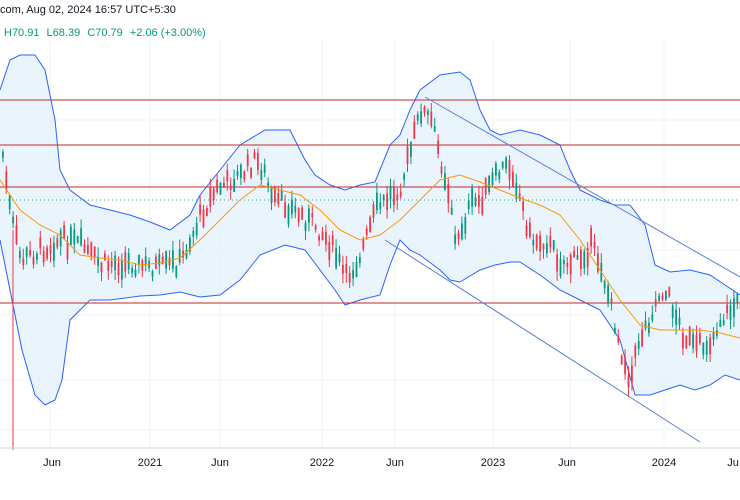 The width and height of the screenshot is (740, 500). I want to click on x-tick-label: 2022, so click(322, 463).